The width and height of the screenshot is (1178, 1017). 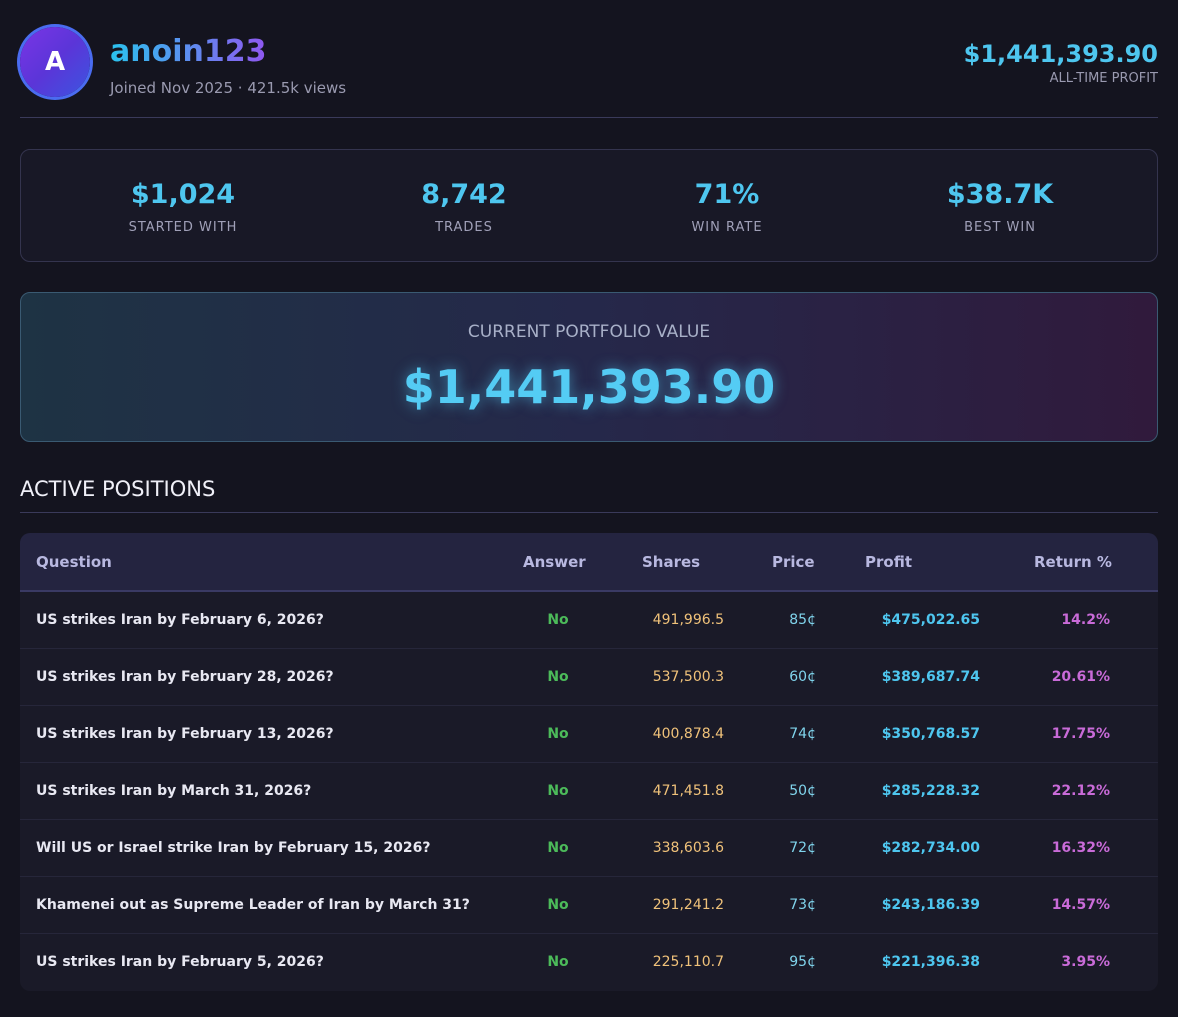 I want to click on cell-return: 16.32%, so click(x=1080, y=848).